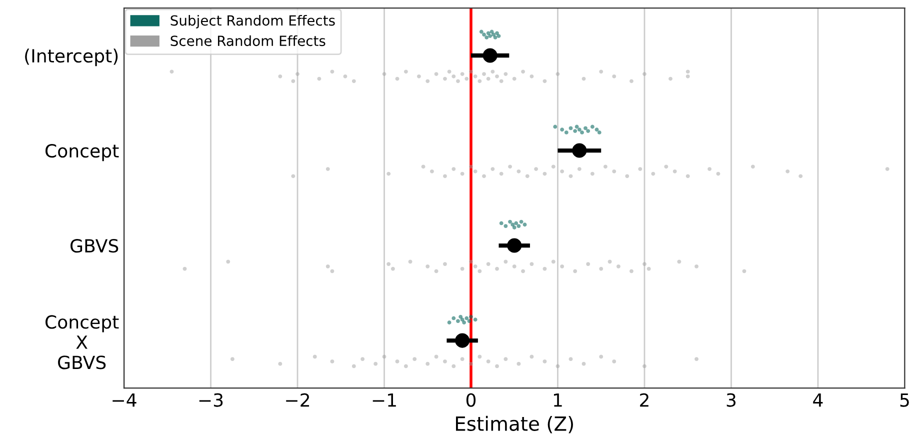  What do you see at coordinates (252, 21) in the screenshot?
I see `legend-label: Subject Random Effects` at bounding box center [252, 21].